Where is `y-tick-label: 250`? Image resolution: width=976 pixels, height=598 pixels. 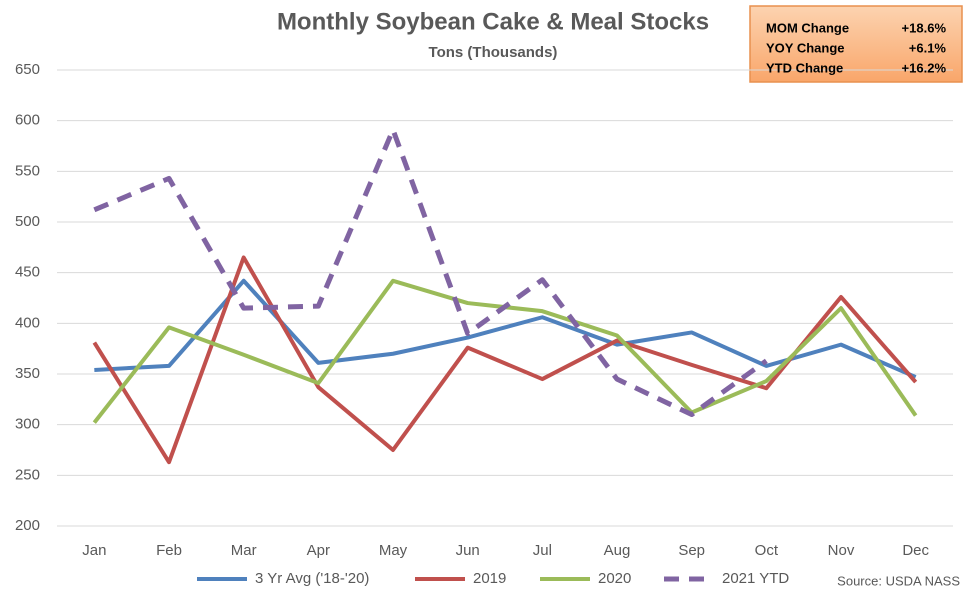 y-tick-label: 250 is located at coordinates (27, 474).